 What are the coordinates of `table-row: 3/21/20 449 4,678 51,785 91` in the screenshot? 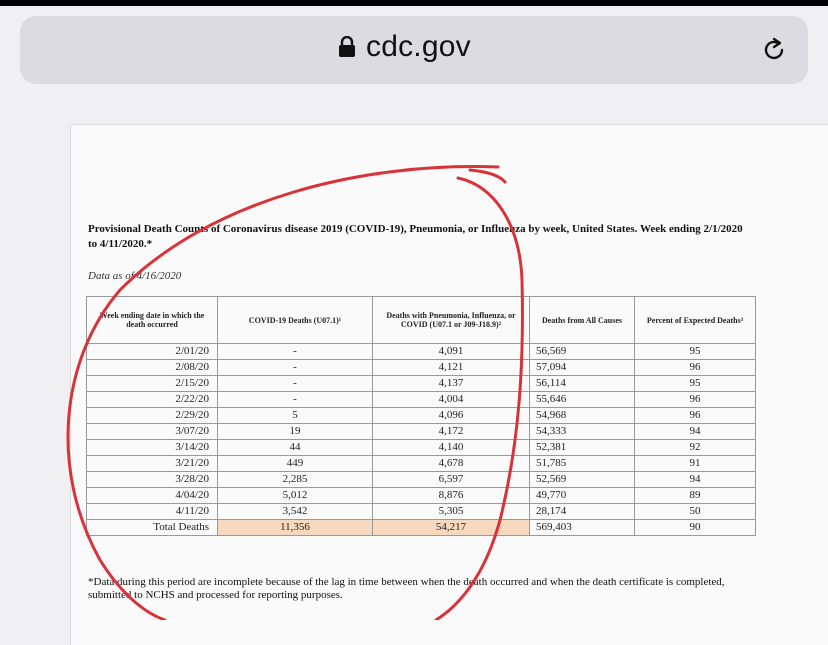 It's located at (421, 463).